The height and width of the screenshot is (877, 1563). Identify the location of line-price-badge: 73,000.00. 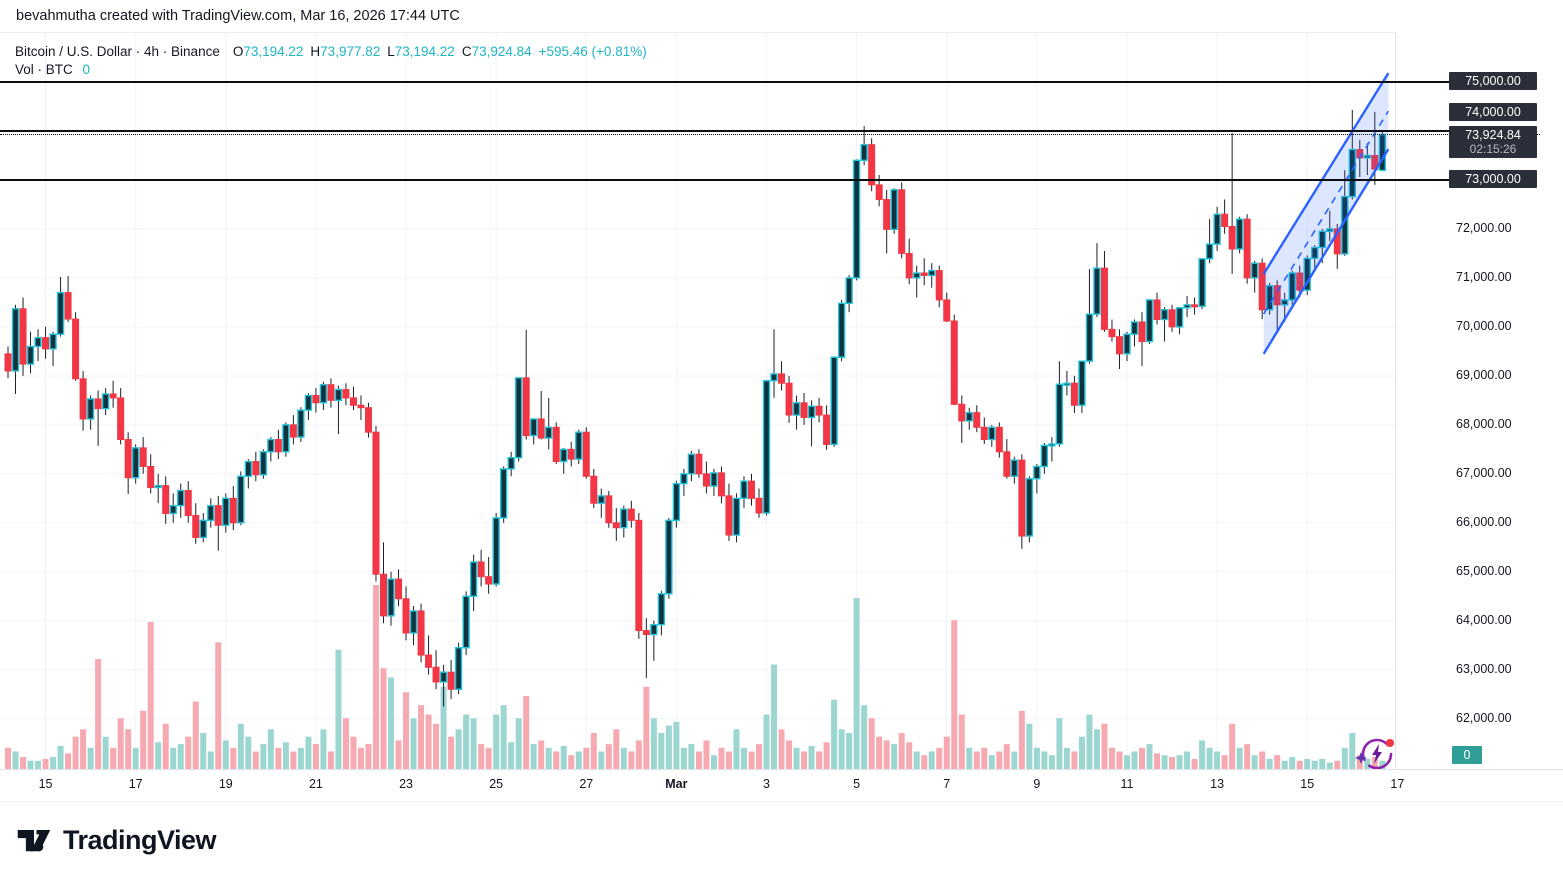
(1493, 178).